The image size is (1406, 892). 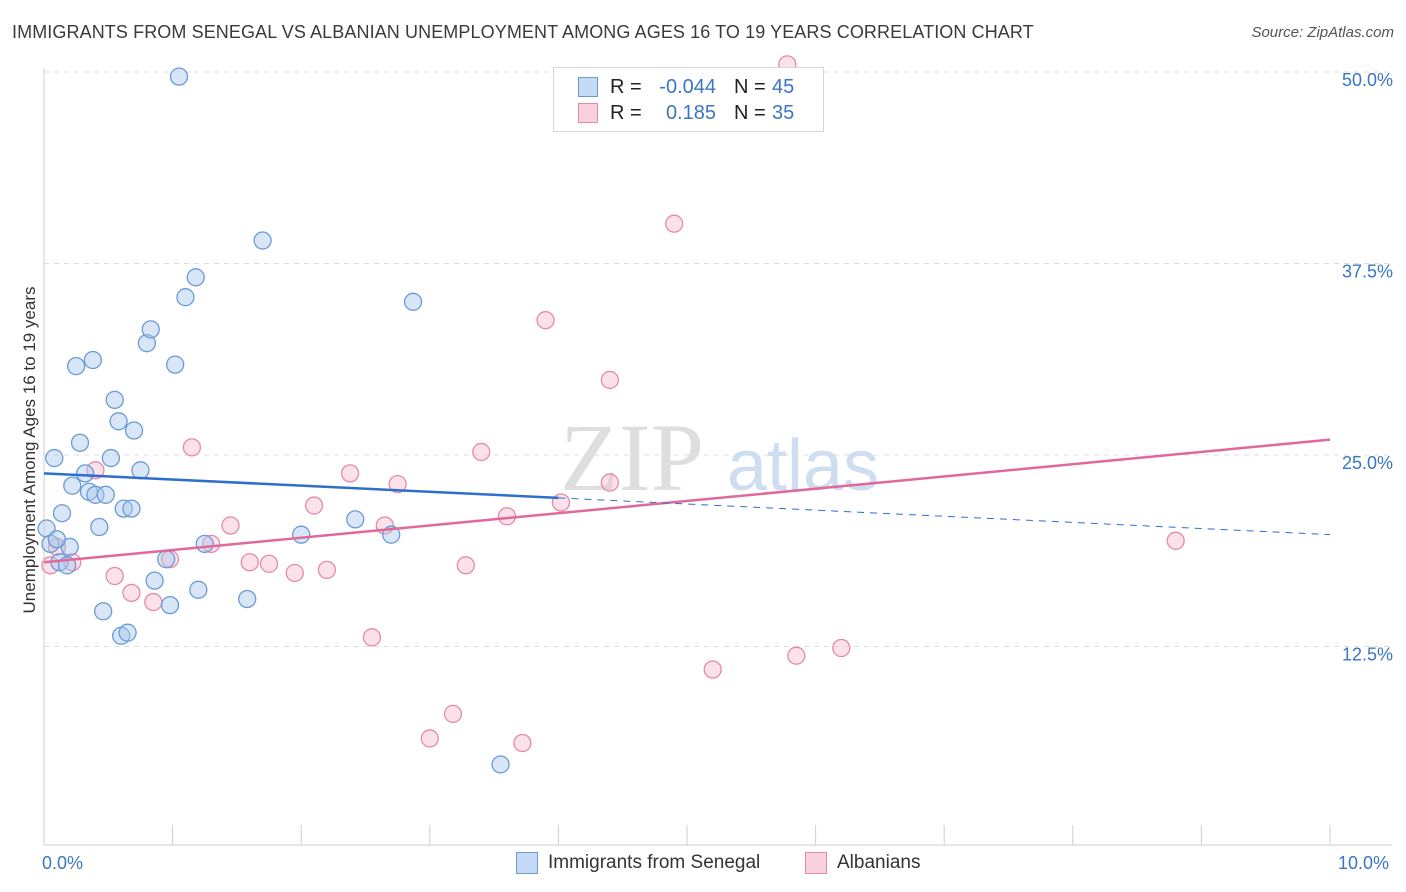 What do you see at coordinates (783, 86) in the screenshot?
I see `n-value: 45` at bounding box center [783, 86].